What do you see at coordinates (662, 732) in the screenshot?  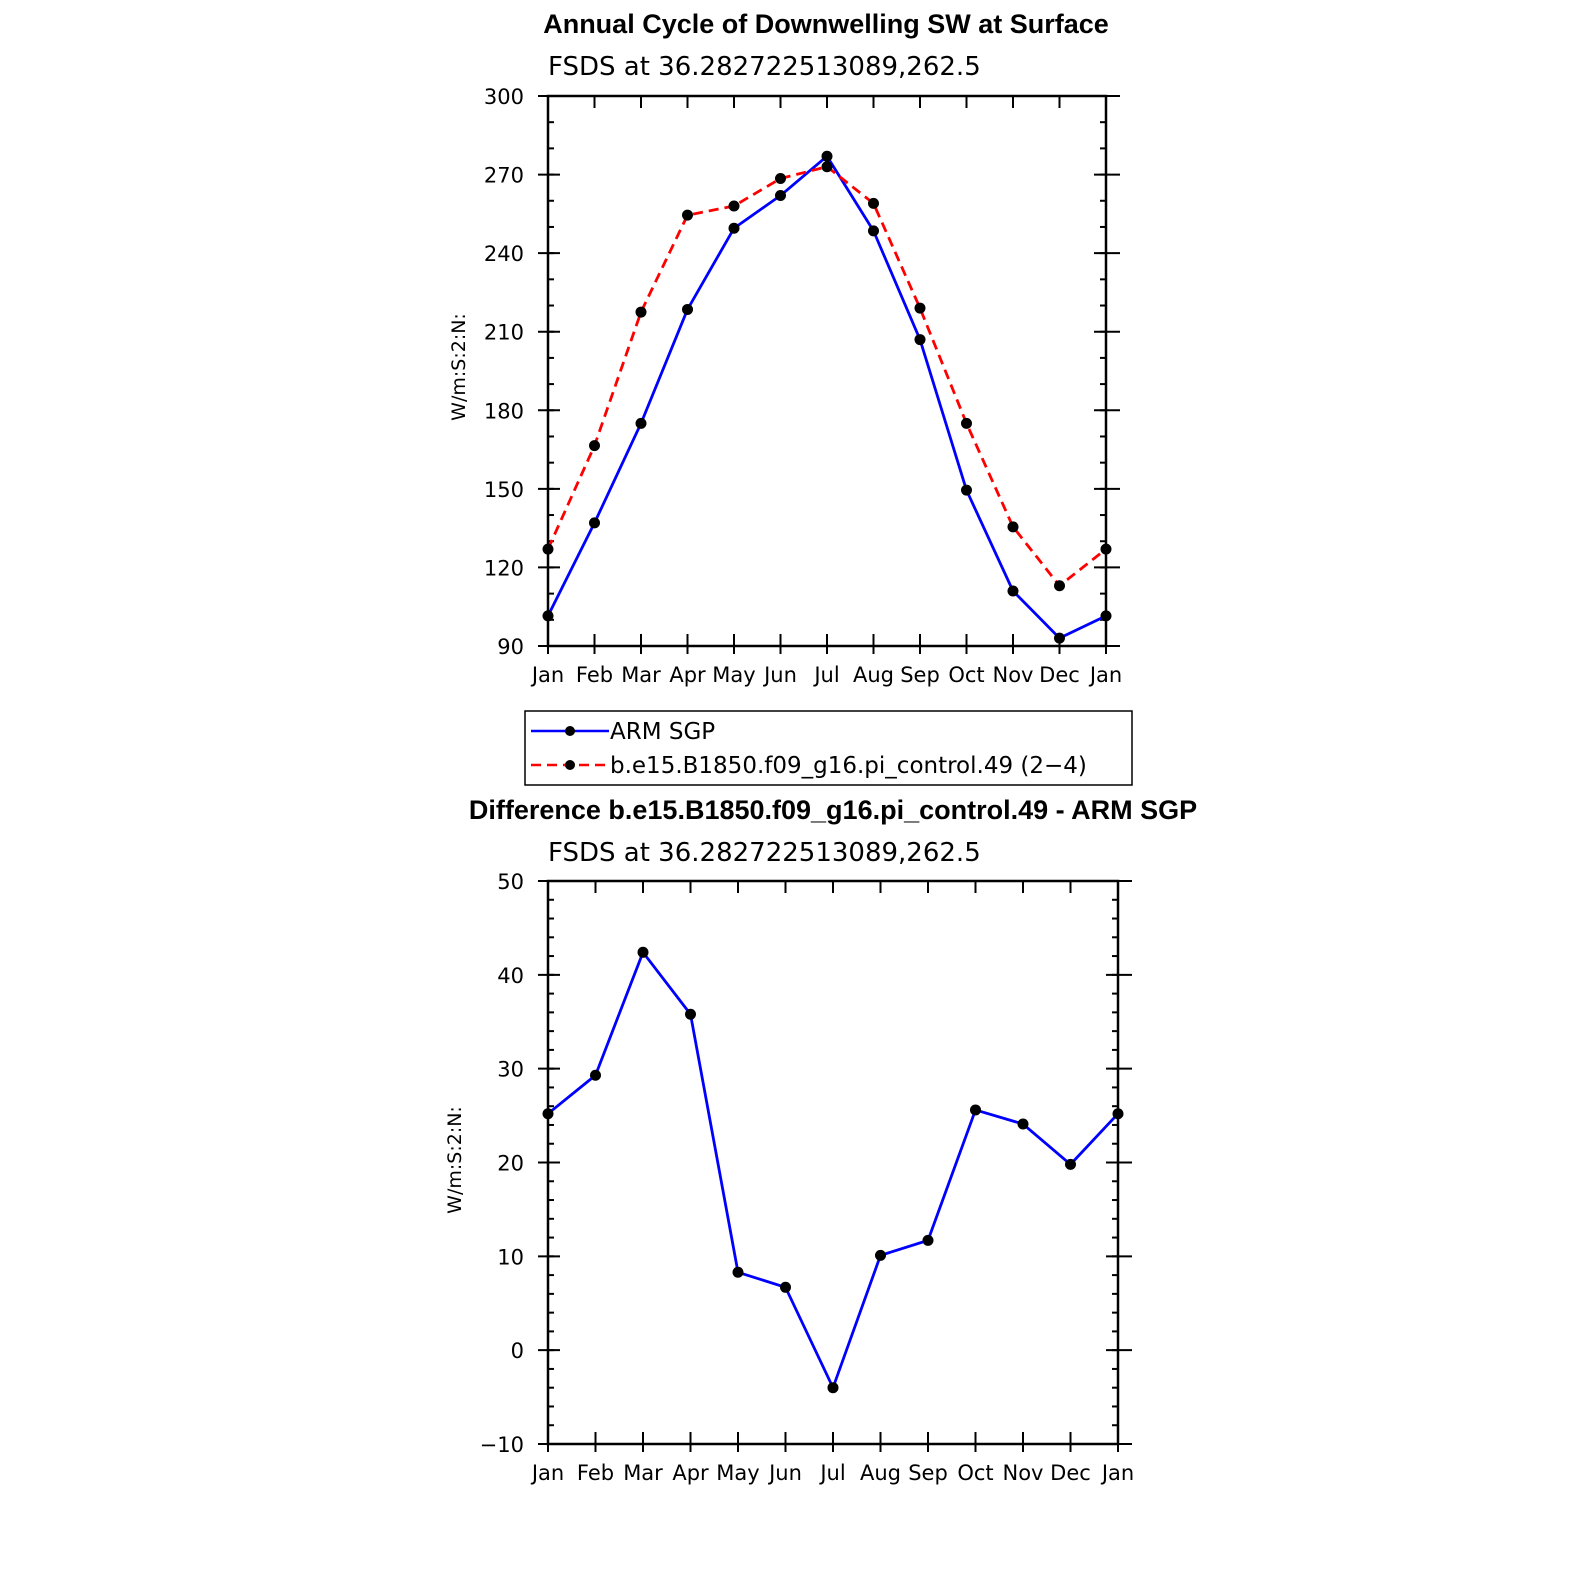 I see `legend-label-obs: ARM SGP` at bounding box center [662, 732].